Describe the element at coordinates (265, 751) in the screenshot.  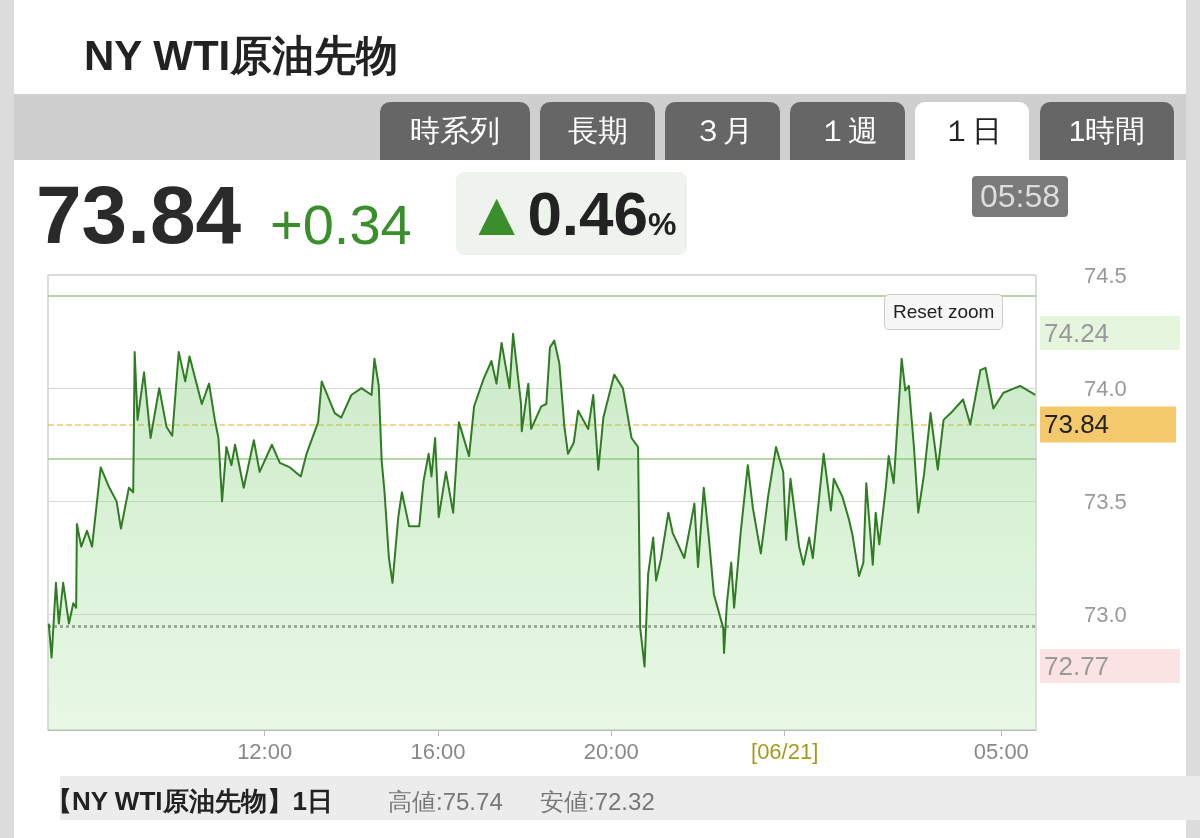
I see `x-tick-label: 12:00` at that location.